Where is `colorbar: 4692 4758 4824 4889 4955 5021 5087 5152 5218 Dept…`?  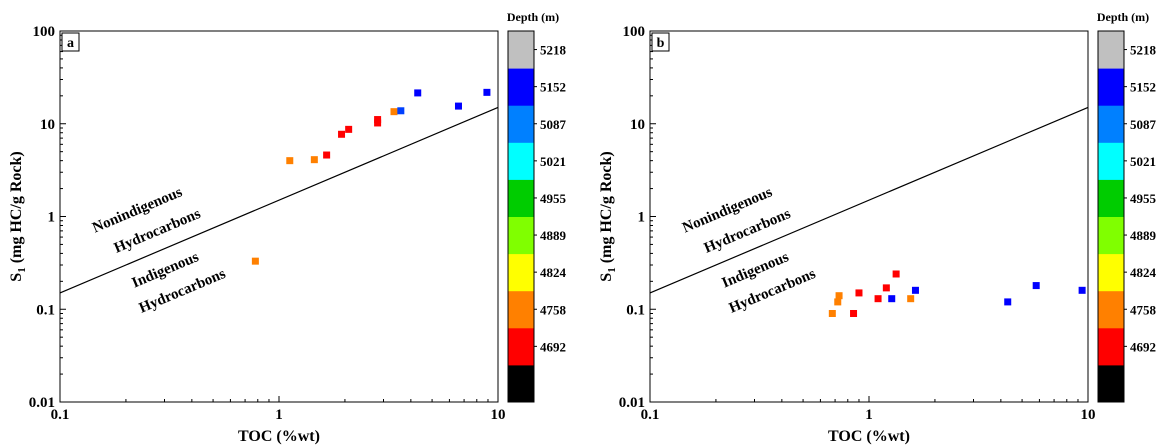
colorbar: 4692 4758 4824 4889 4955 5021 5087 5152 5218 Dept… is located at coordinates (537, 206).